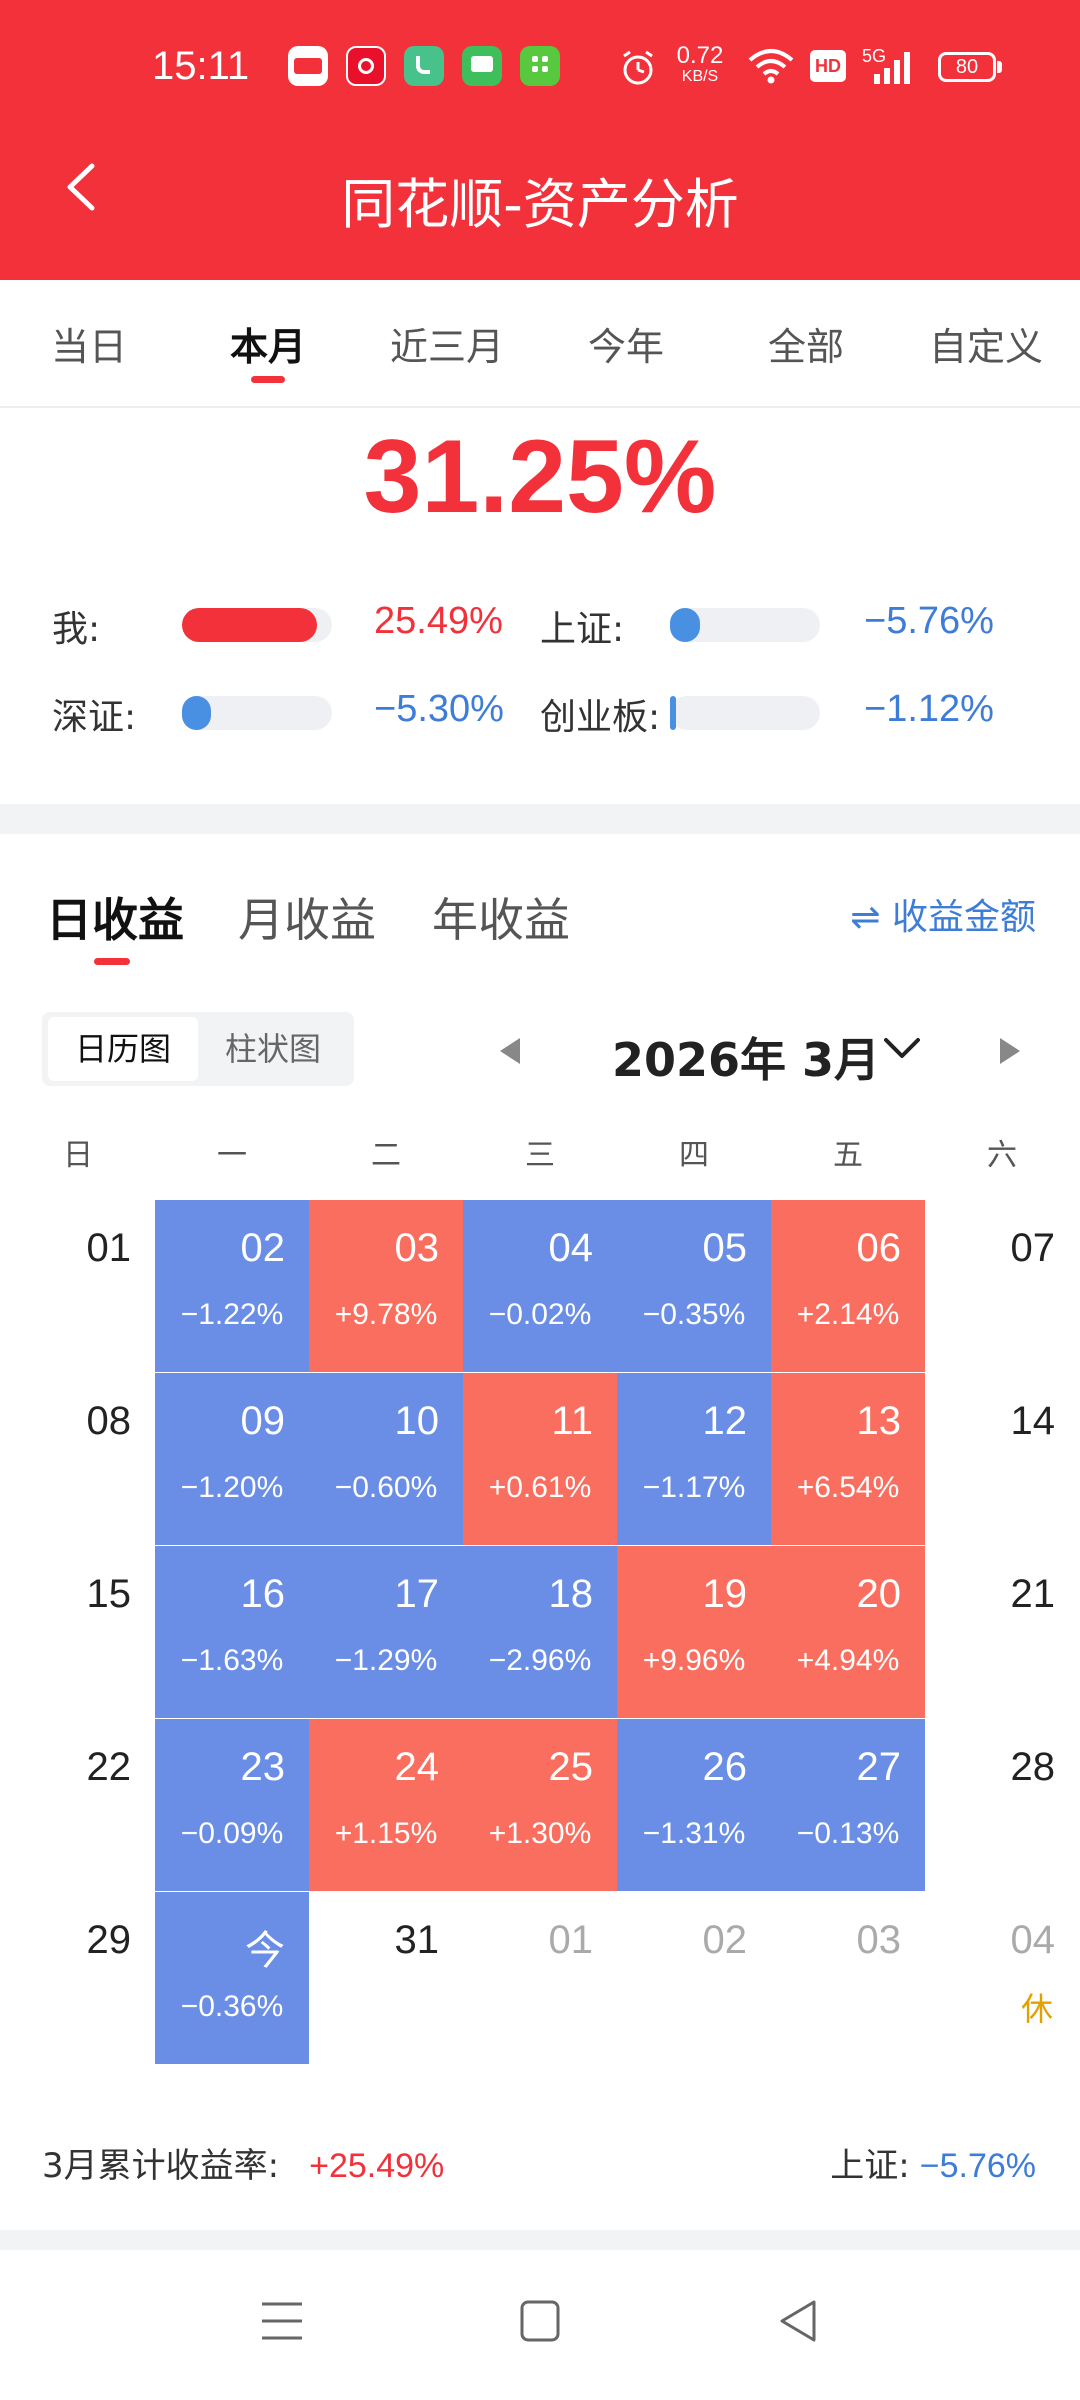 This screenshot has width=1080, height=2400. What do you see at coordinates (1002, 1978) in the screenshot?
I see `calendar-day-cell: 04 休` at bounding box center [1002, 1978].